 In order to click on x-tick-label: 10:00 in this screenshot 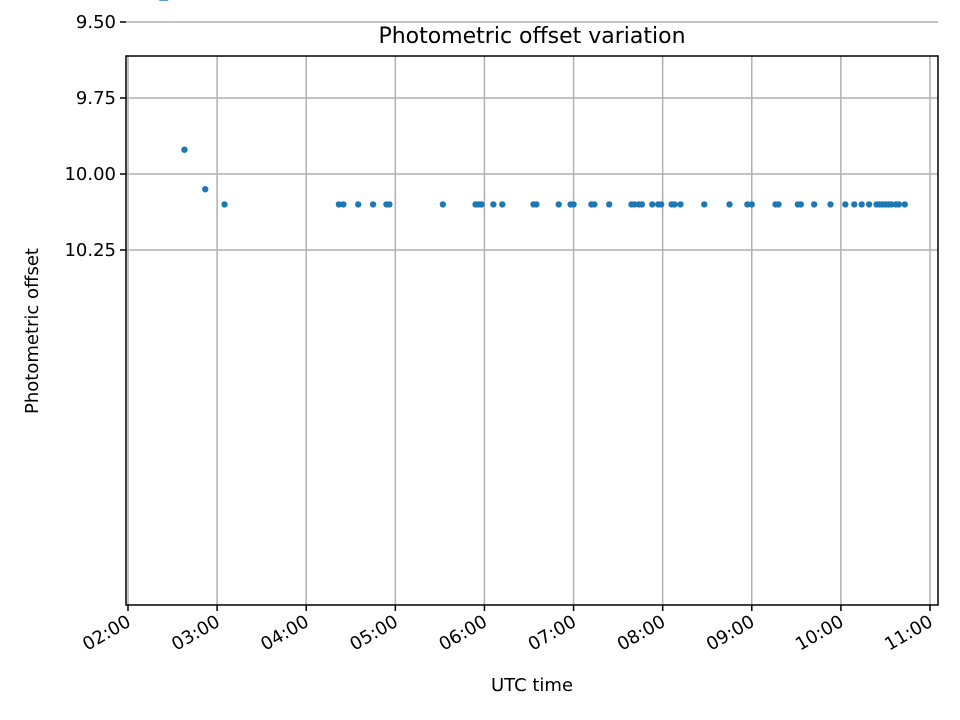, I will do `click(819, 633)`.